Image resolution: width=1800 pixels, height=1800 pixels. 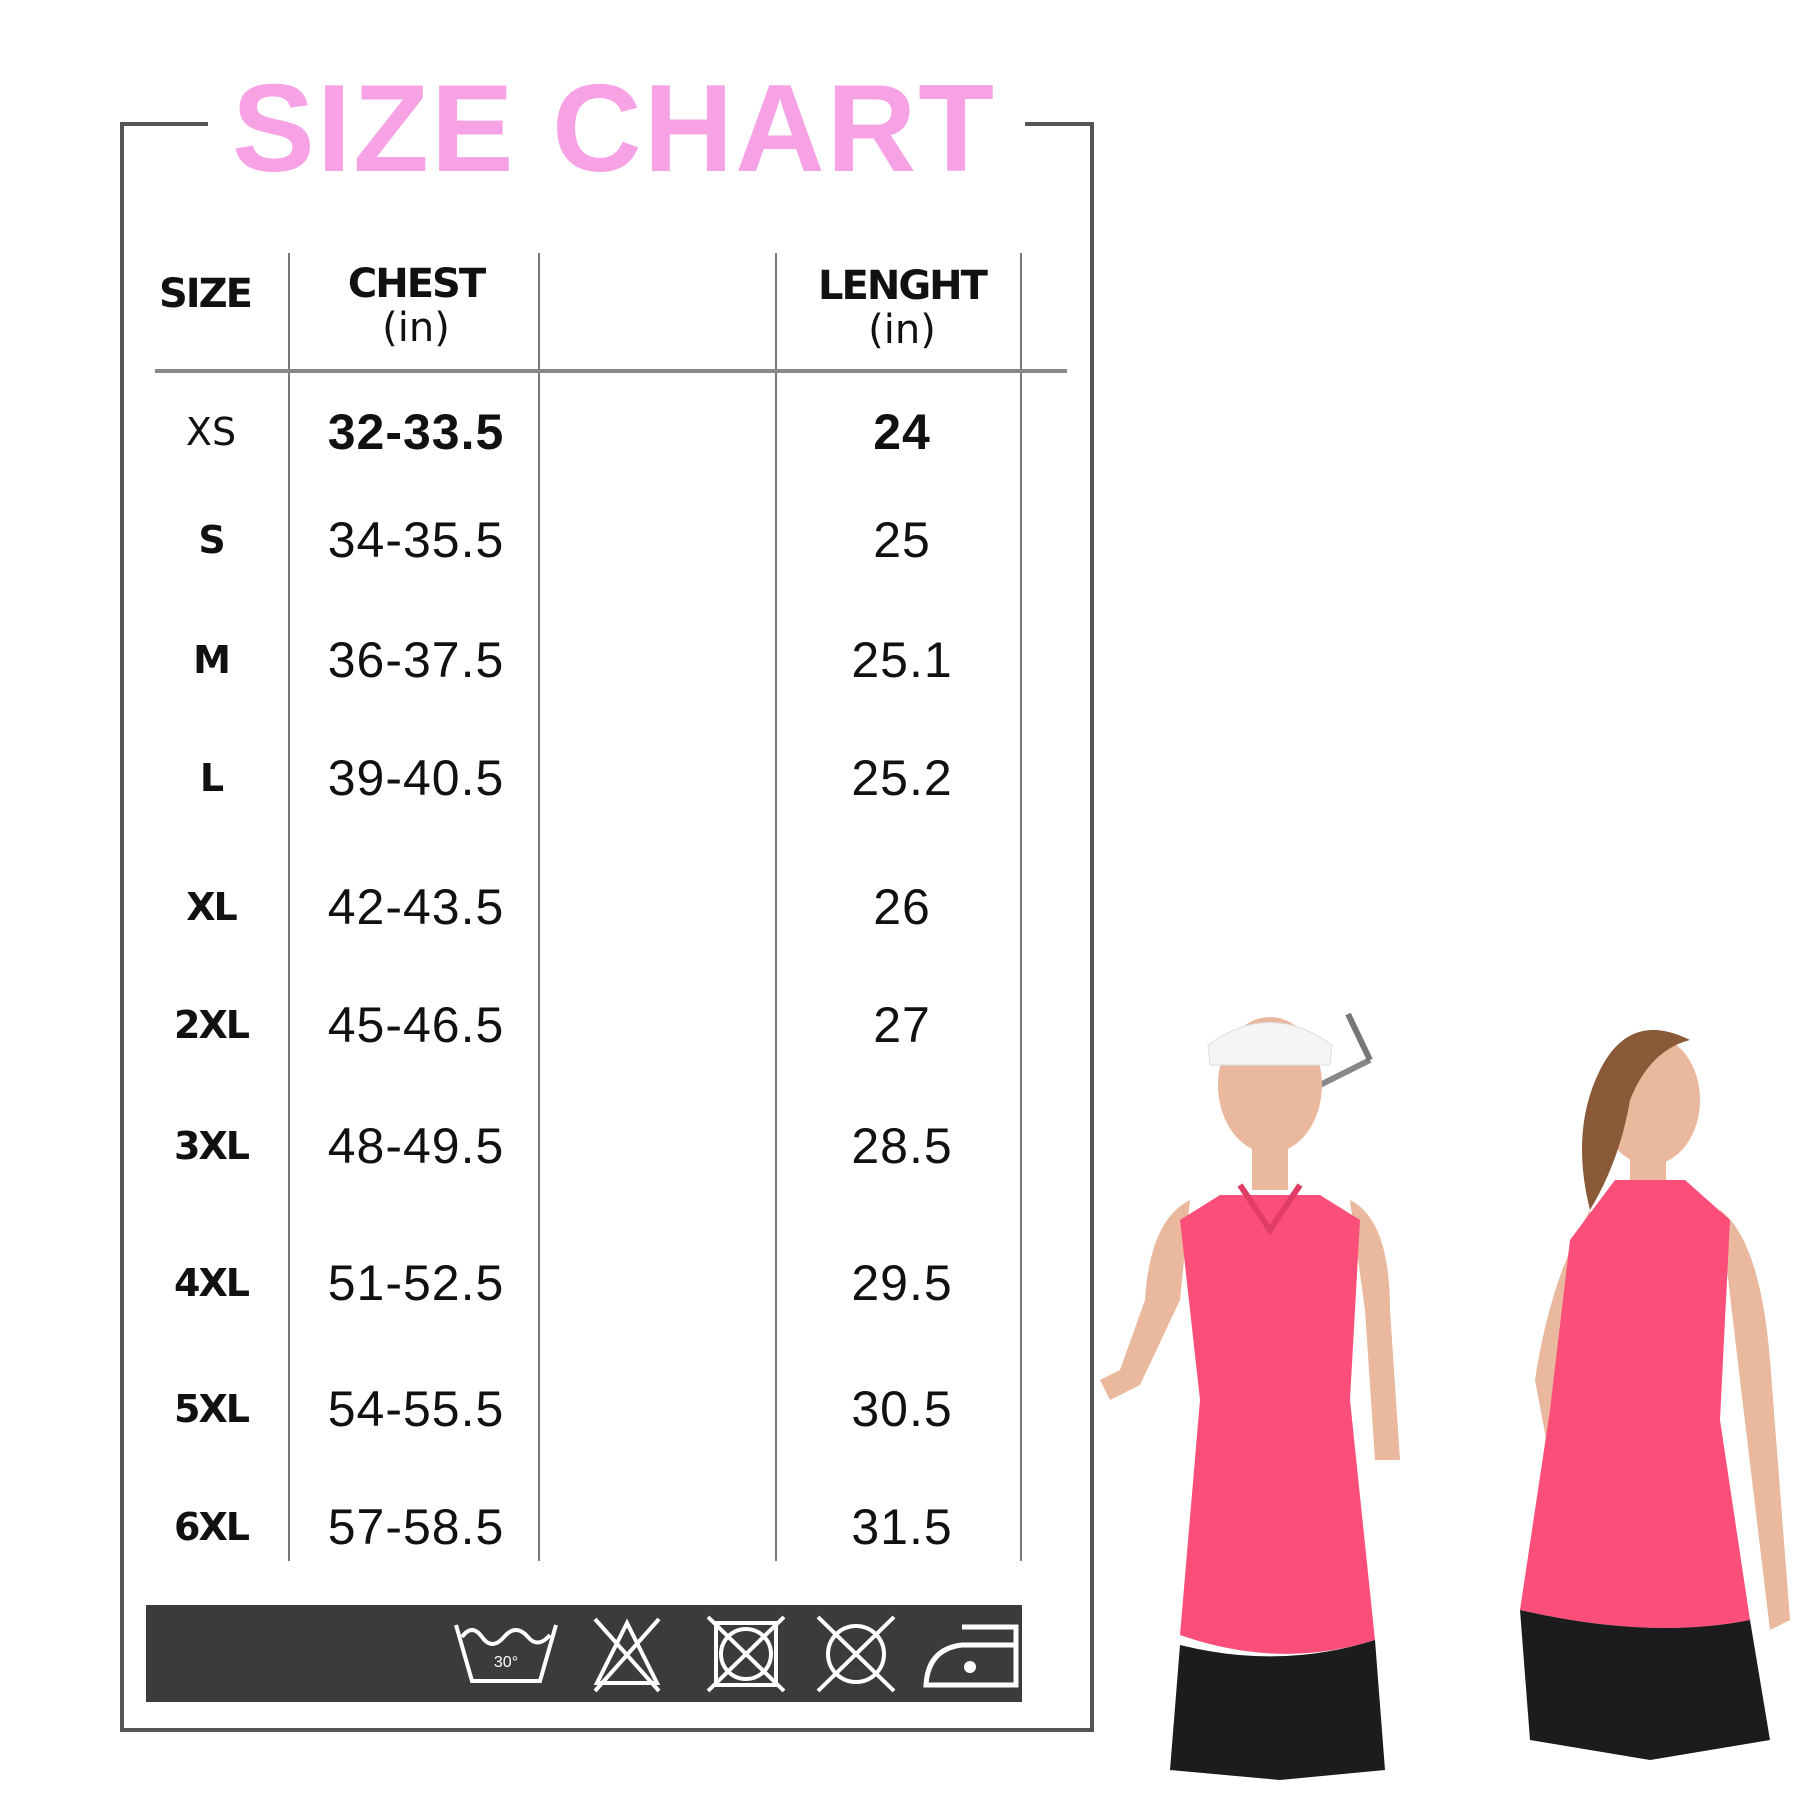 What do you see at coordinates (211, 907) in the screenshot?
I see `row-size: XL` at bounding box center [211, 907].